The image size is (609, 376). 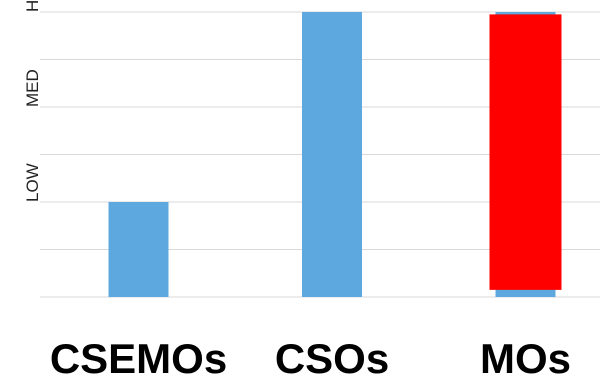 I want to click on y-axis-labels: LOW MED HIGH, so click(x=32, y=101).